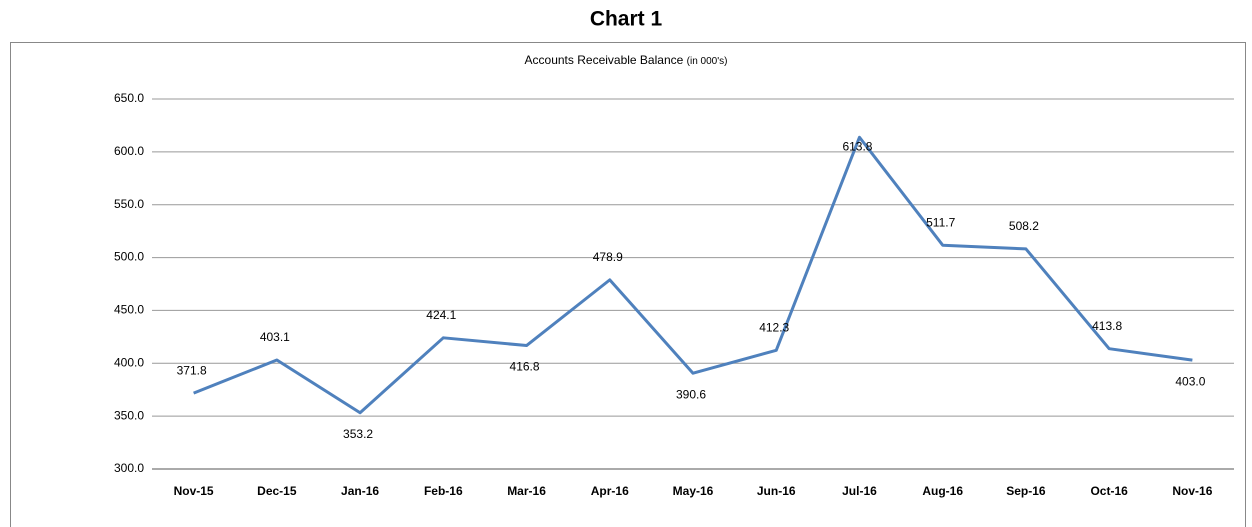 The width and height of the screenshot is (1252, 527). What do you see at coordinates (441, 315) in the screenshot?
I see `data-label: 424.1` at bounding box center [441, 315].